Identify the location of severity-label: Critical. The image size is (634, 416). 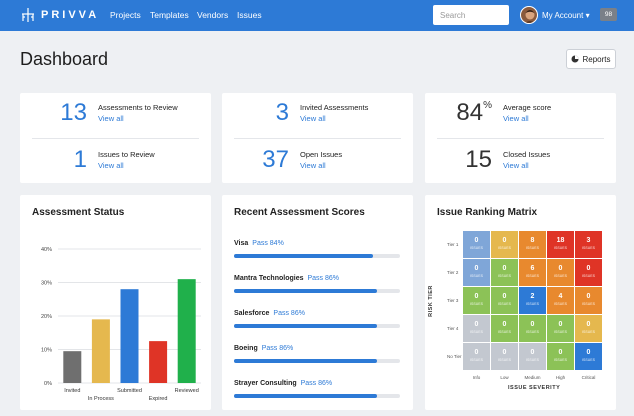
(588, 377).